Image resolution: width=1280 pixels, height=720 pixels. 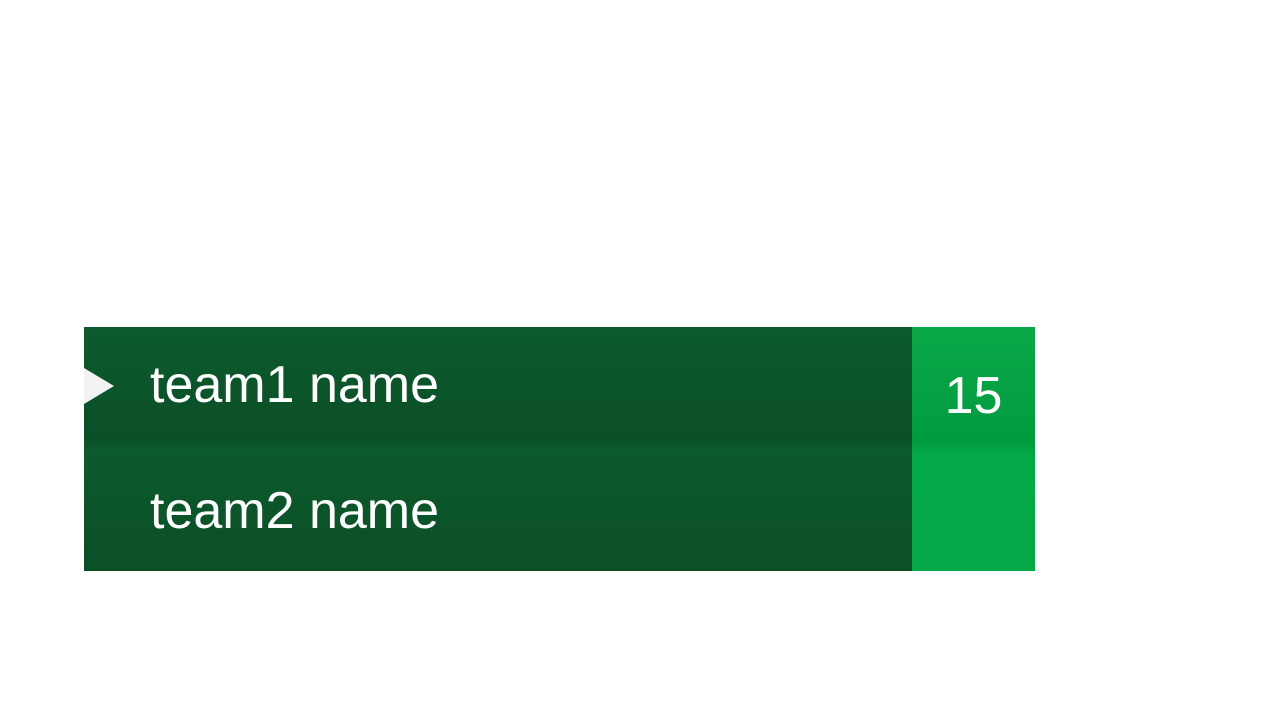 What do you see at coordinates (498, 388) in the screenshot?
I see `team1-row: team1 name` at bounding box center [498, 388].